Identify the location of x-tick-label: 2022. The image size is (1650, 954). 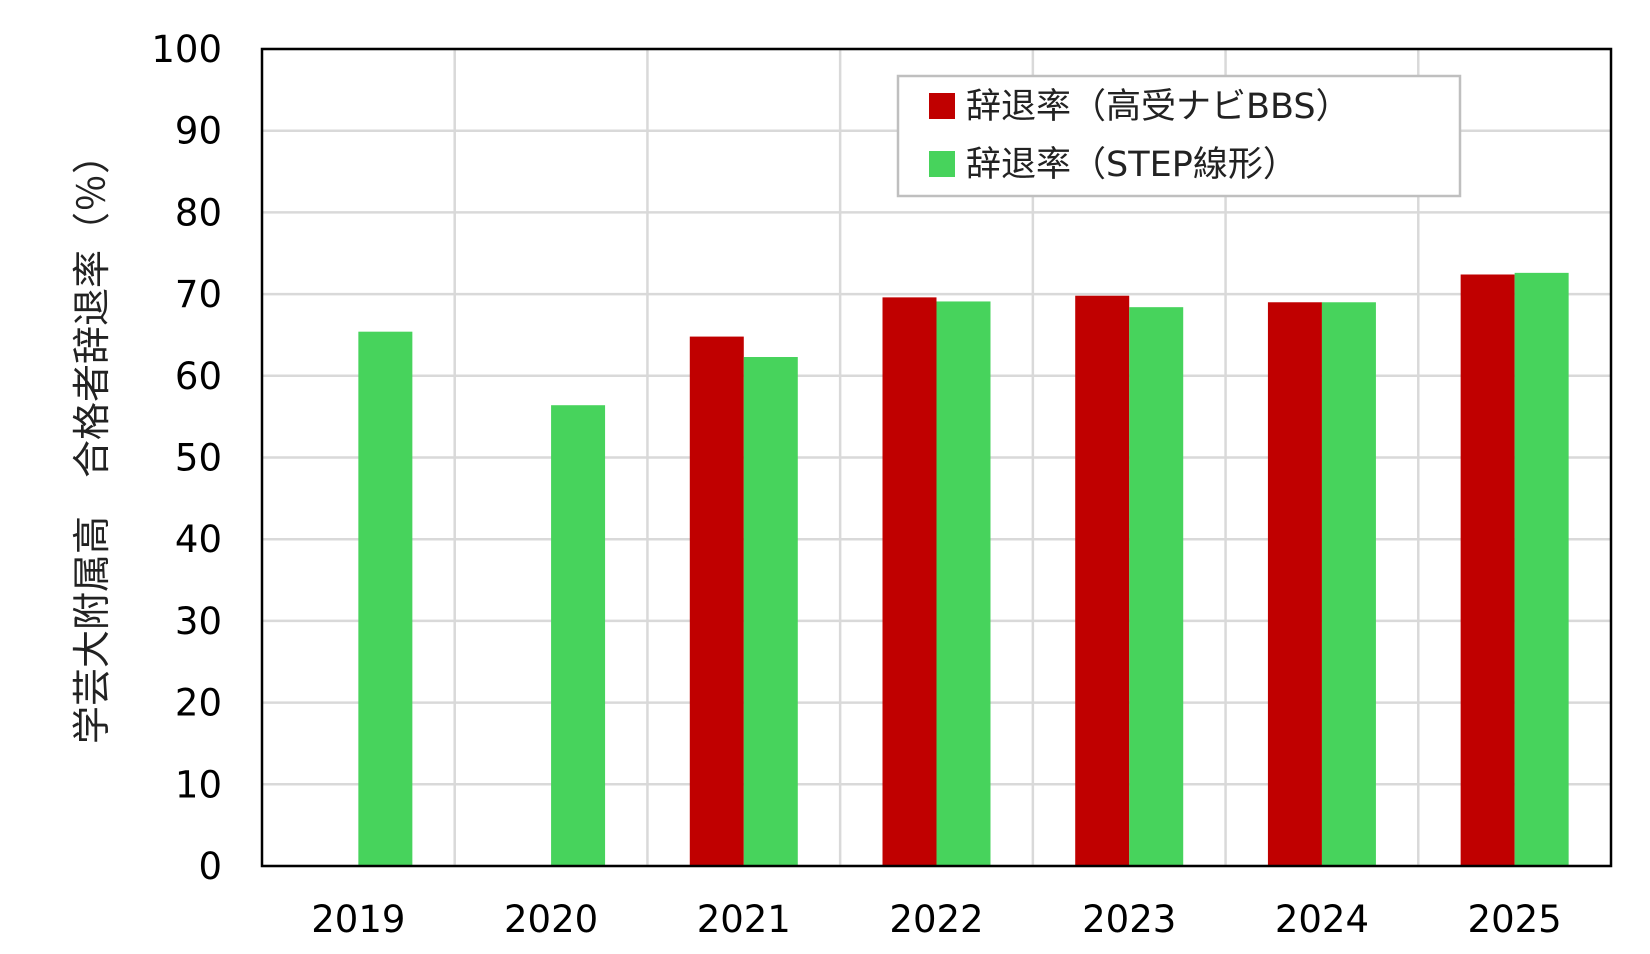
(936, 919).